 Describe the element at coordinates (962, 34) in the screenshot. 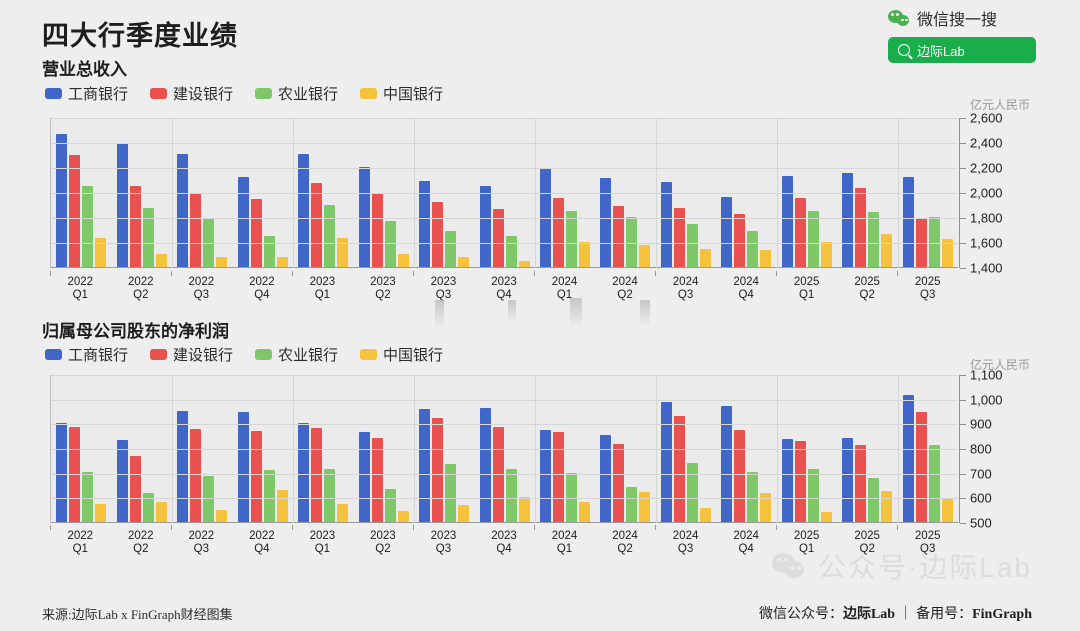

I see `wechat-search-badge: 微信搜一搜 边际Lab` at that location.